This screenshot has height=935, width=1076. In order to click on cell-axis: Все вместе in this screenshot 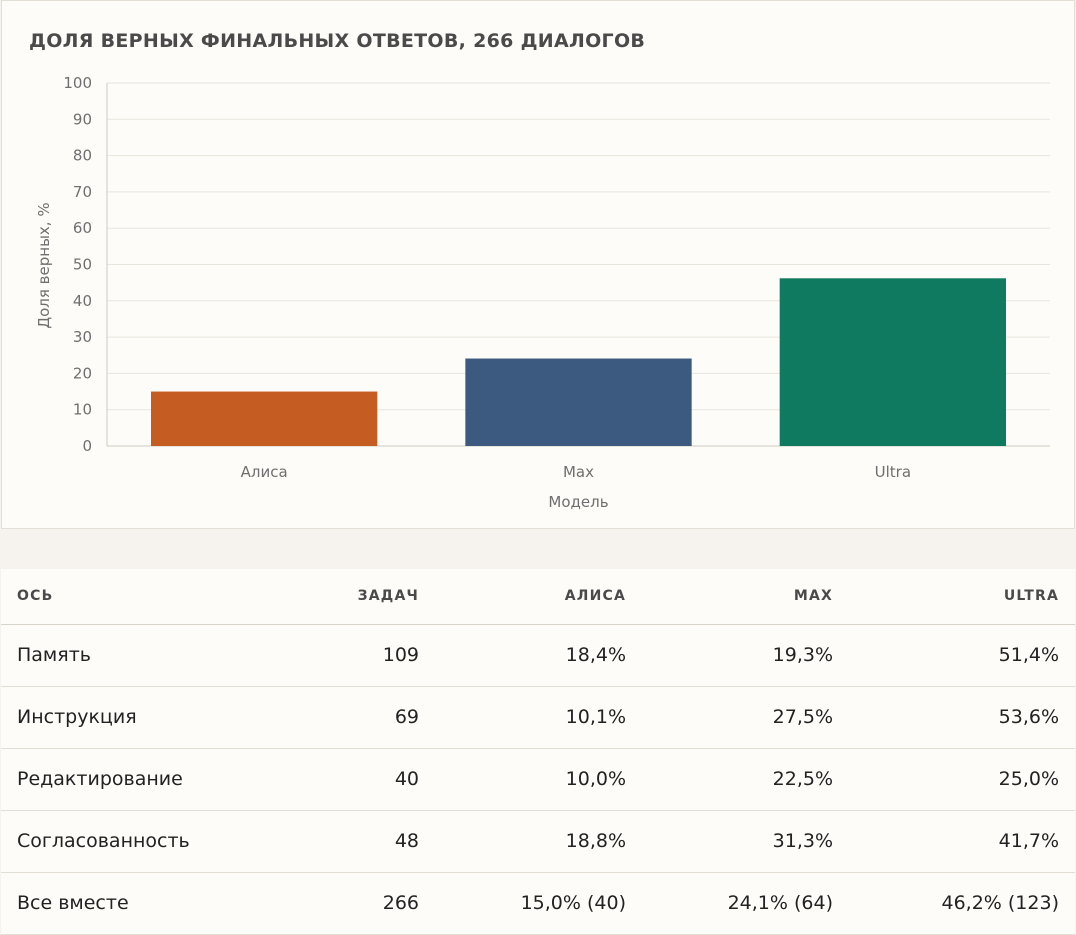, I will do `click(113, 903)`.